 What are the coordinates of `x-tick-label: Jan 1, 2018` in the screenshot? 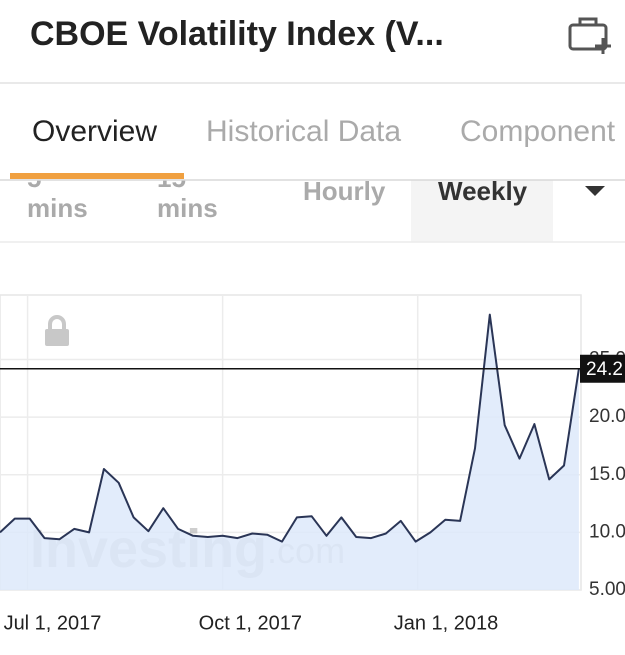 It's located at (446, 623).